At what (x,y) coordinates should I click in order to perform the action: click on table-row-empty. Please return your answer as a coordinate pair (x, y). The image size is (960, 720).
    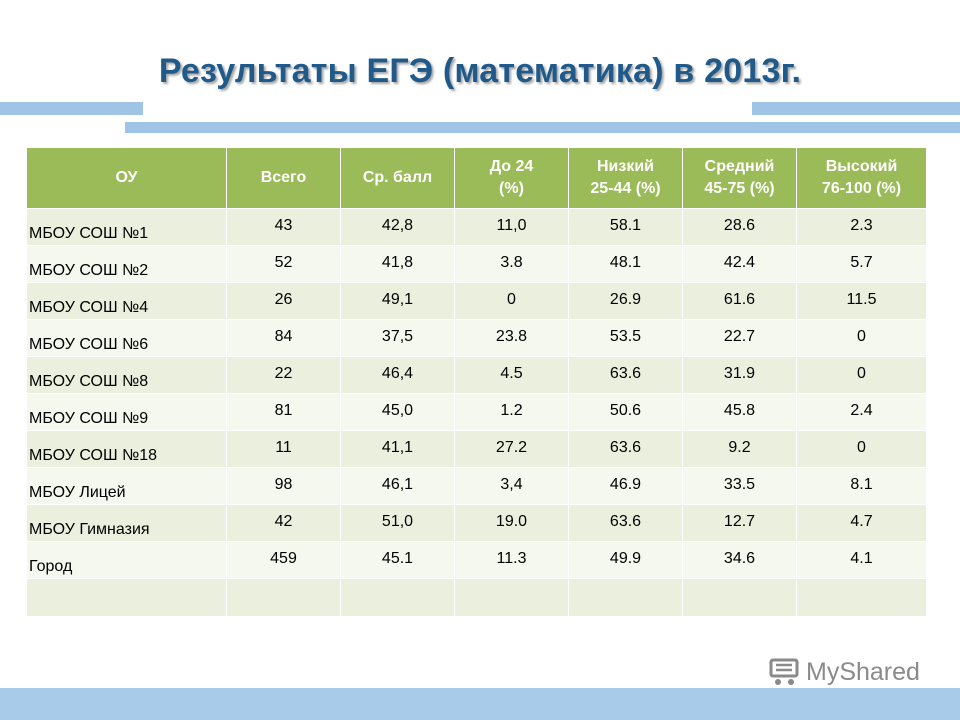
    Looking at the image, I should click on (476, 597).